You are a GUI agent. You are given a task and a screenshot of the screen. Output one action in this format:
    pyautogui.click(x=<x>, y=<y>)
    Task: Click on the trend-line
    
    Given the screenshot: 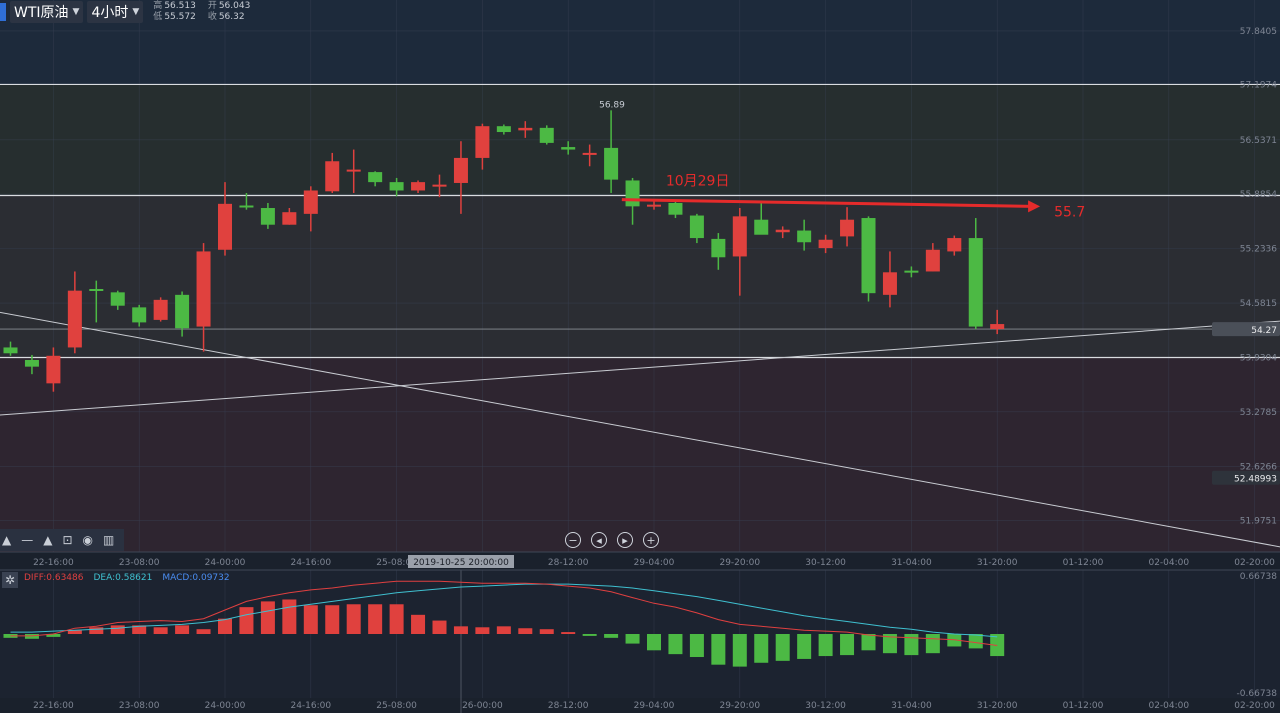 What is the action you would take?
    pyautogui.click(x=640, y=368)
    